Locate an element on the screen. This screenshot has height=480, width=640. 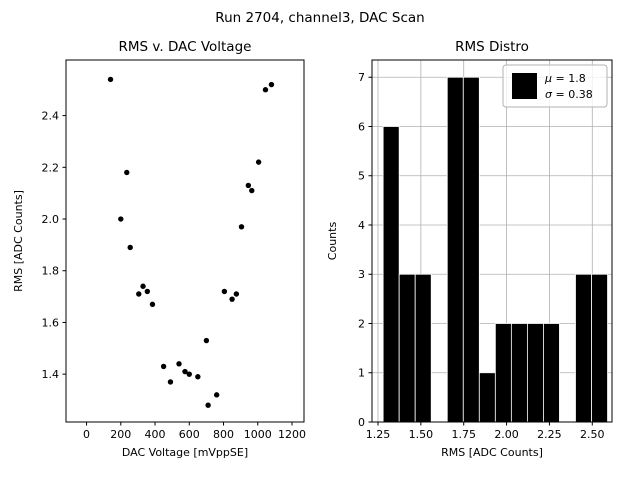
x-tick-label: 400 is located at coordinates (155, 434).